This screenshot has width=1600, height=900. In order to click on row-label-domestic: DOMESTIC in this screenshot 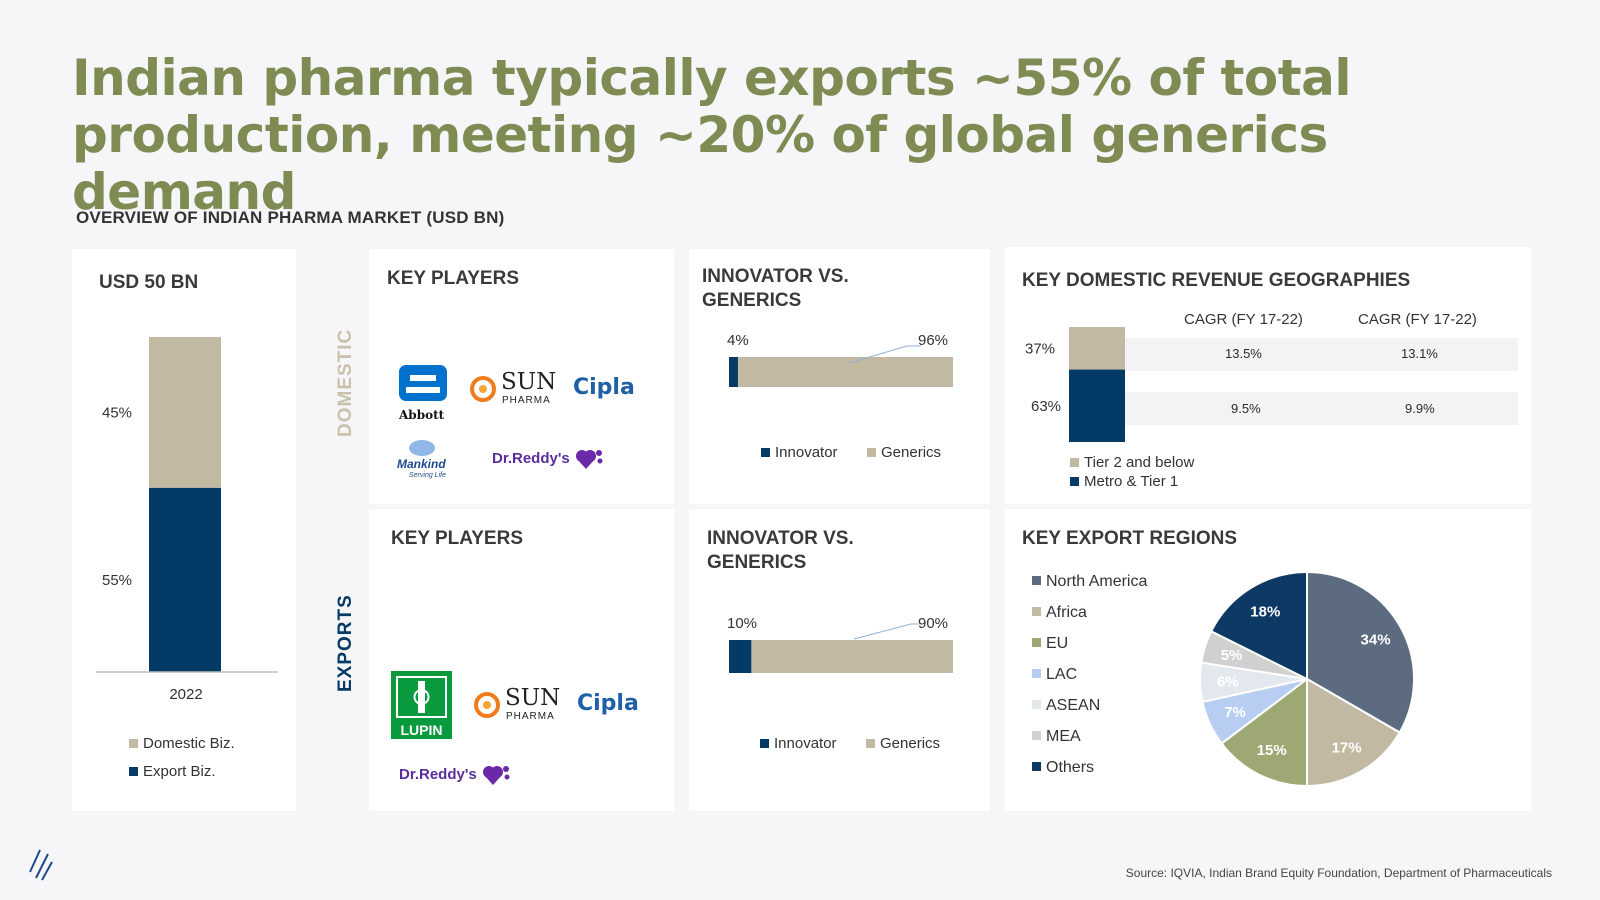, I will do `click(345, 382)`.